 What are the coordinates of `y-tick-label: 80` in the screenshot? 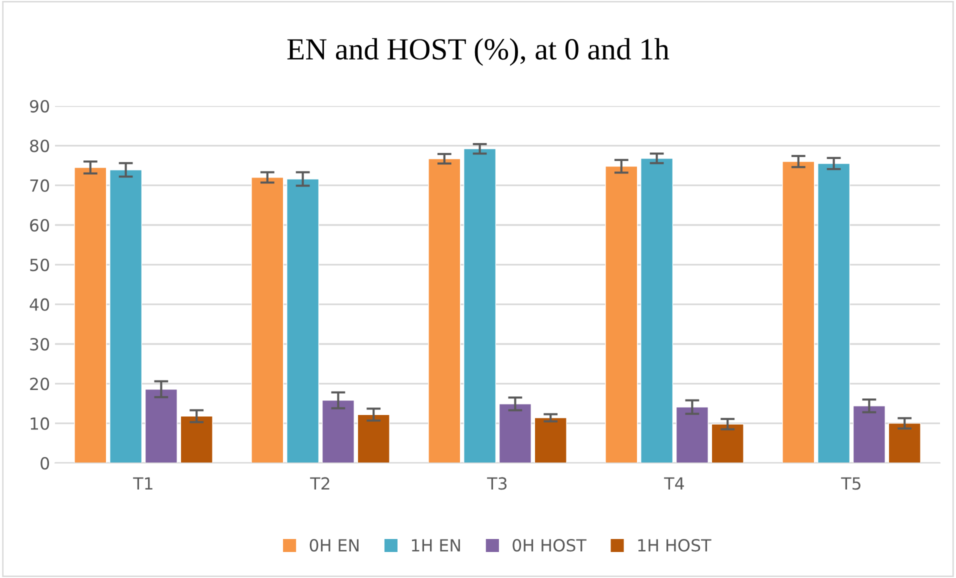 It's located at (40, 146).